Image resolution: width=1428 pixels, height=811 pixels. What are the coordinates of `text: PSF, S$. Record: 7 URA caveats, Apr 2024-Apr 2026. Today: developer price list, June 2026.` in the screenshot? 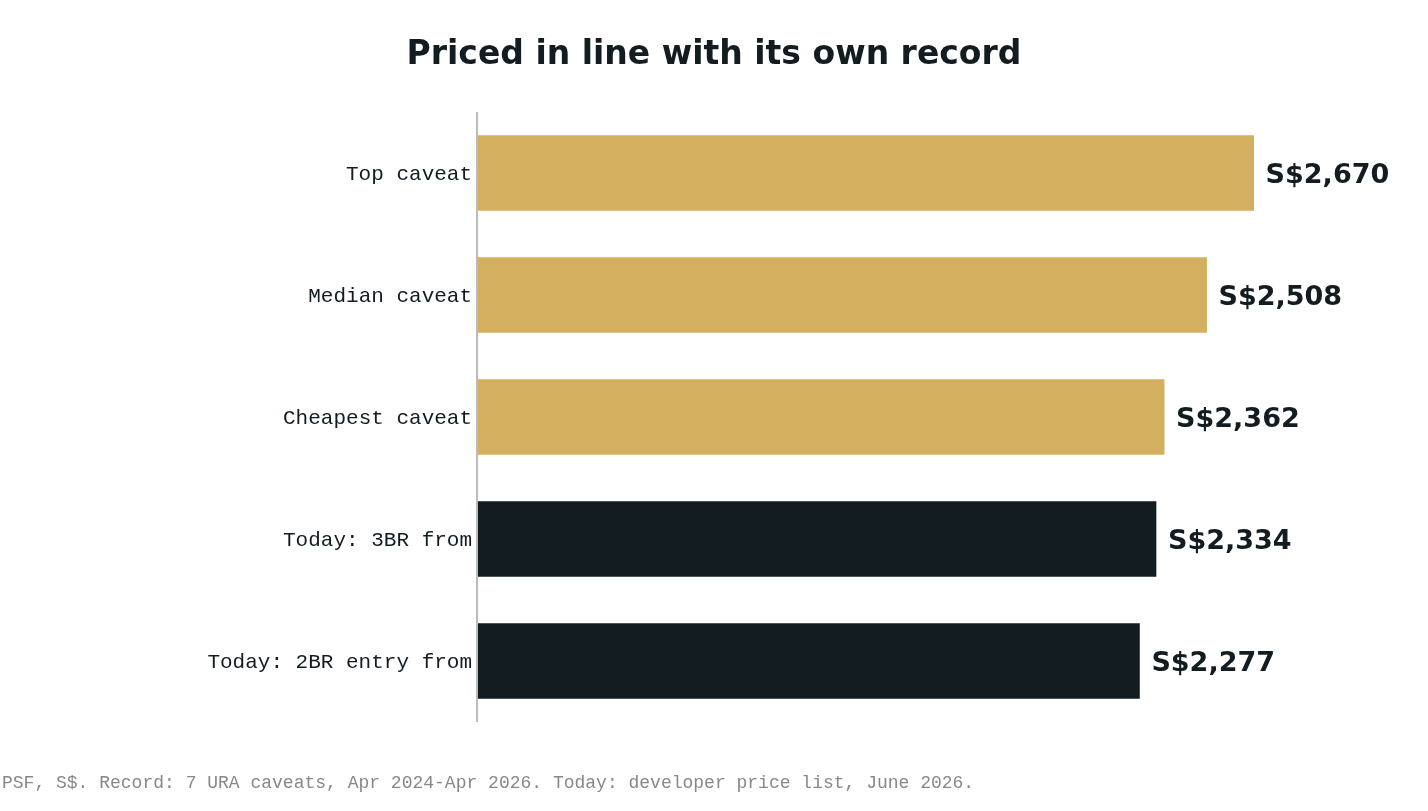 It's located at (488, 783).